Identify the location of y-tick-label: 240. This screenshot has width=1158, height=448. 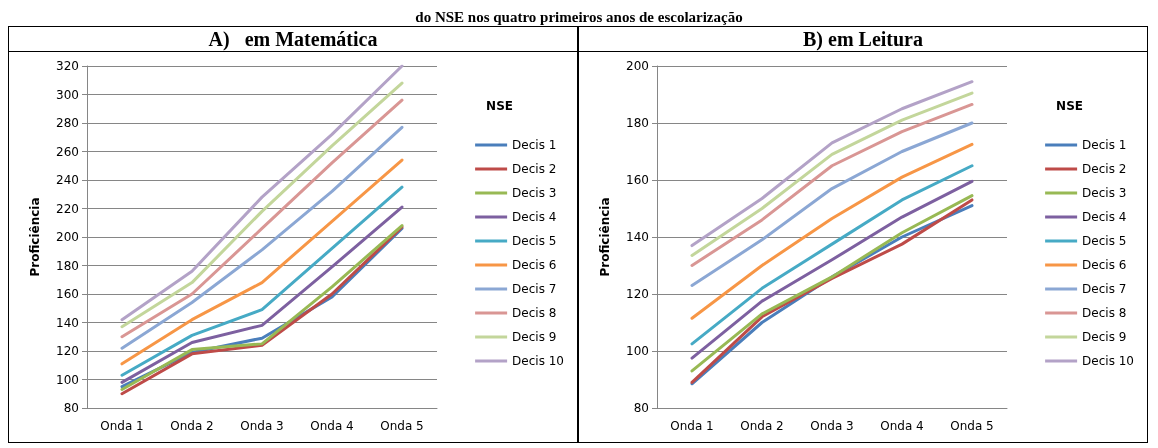
(67, 180).